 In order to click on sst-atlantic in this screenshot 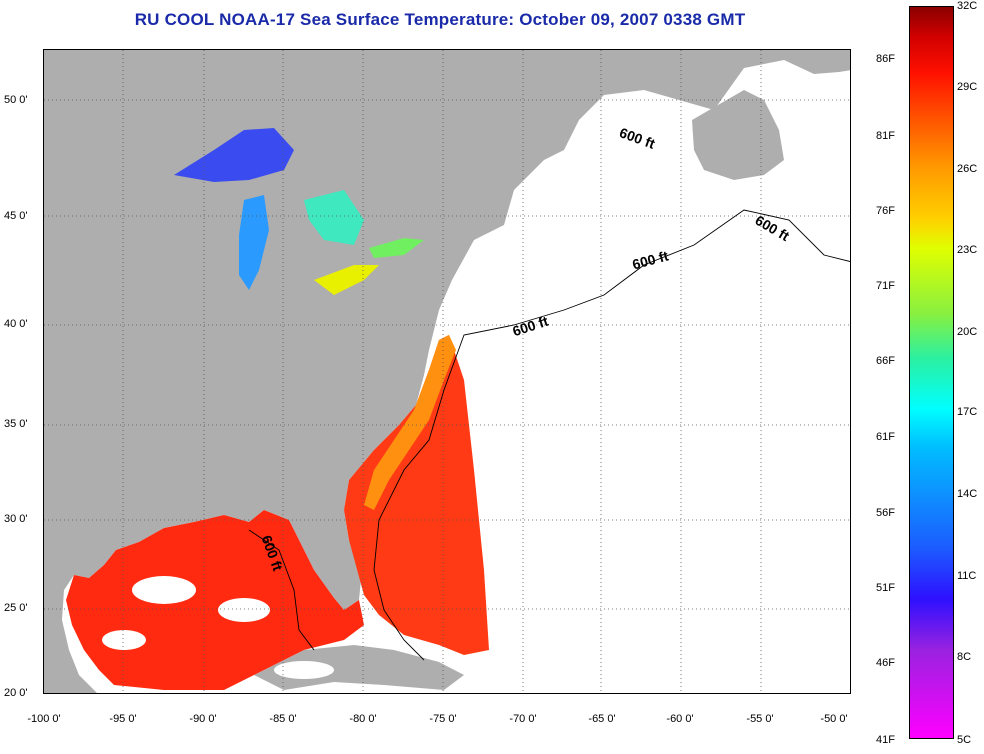, I will do `click(416, 495)`.